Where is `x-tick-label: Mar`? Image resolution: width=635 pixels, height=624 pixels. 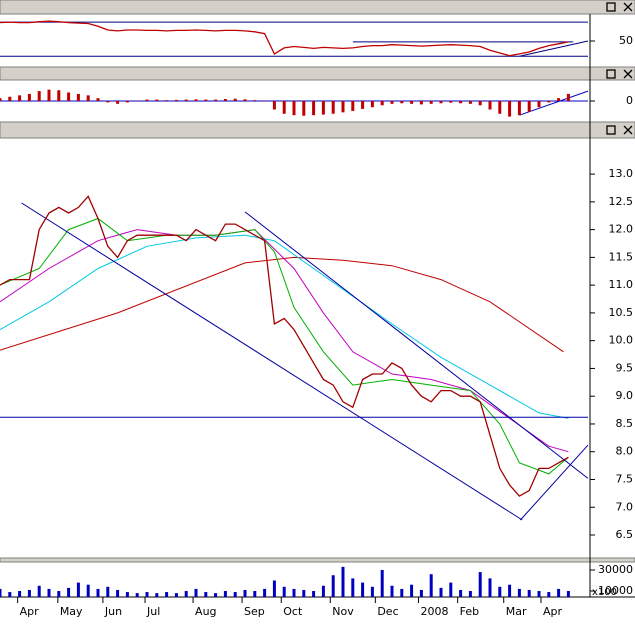 x-tick-label: Mar is located at coordinates (516, 611).